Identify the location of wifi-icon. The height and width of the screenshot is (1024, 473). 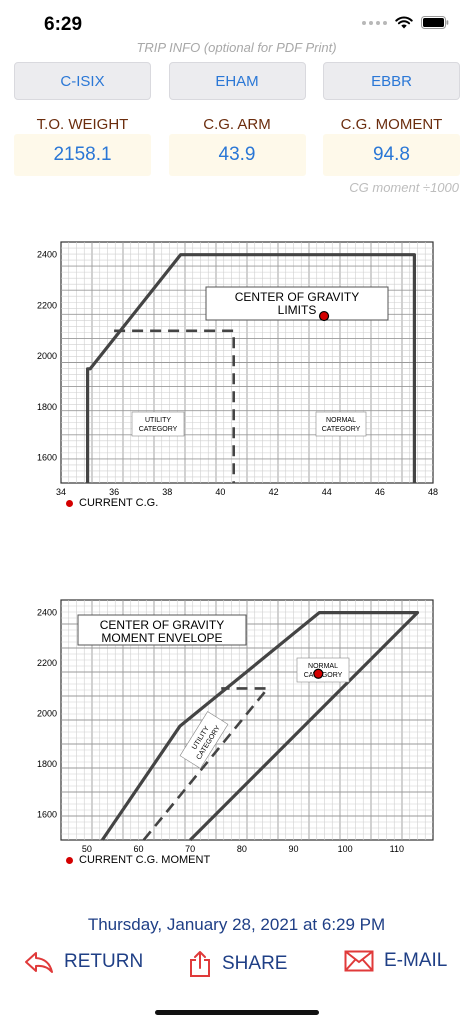
(404, 22).